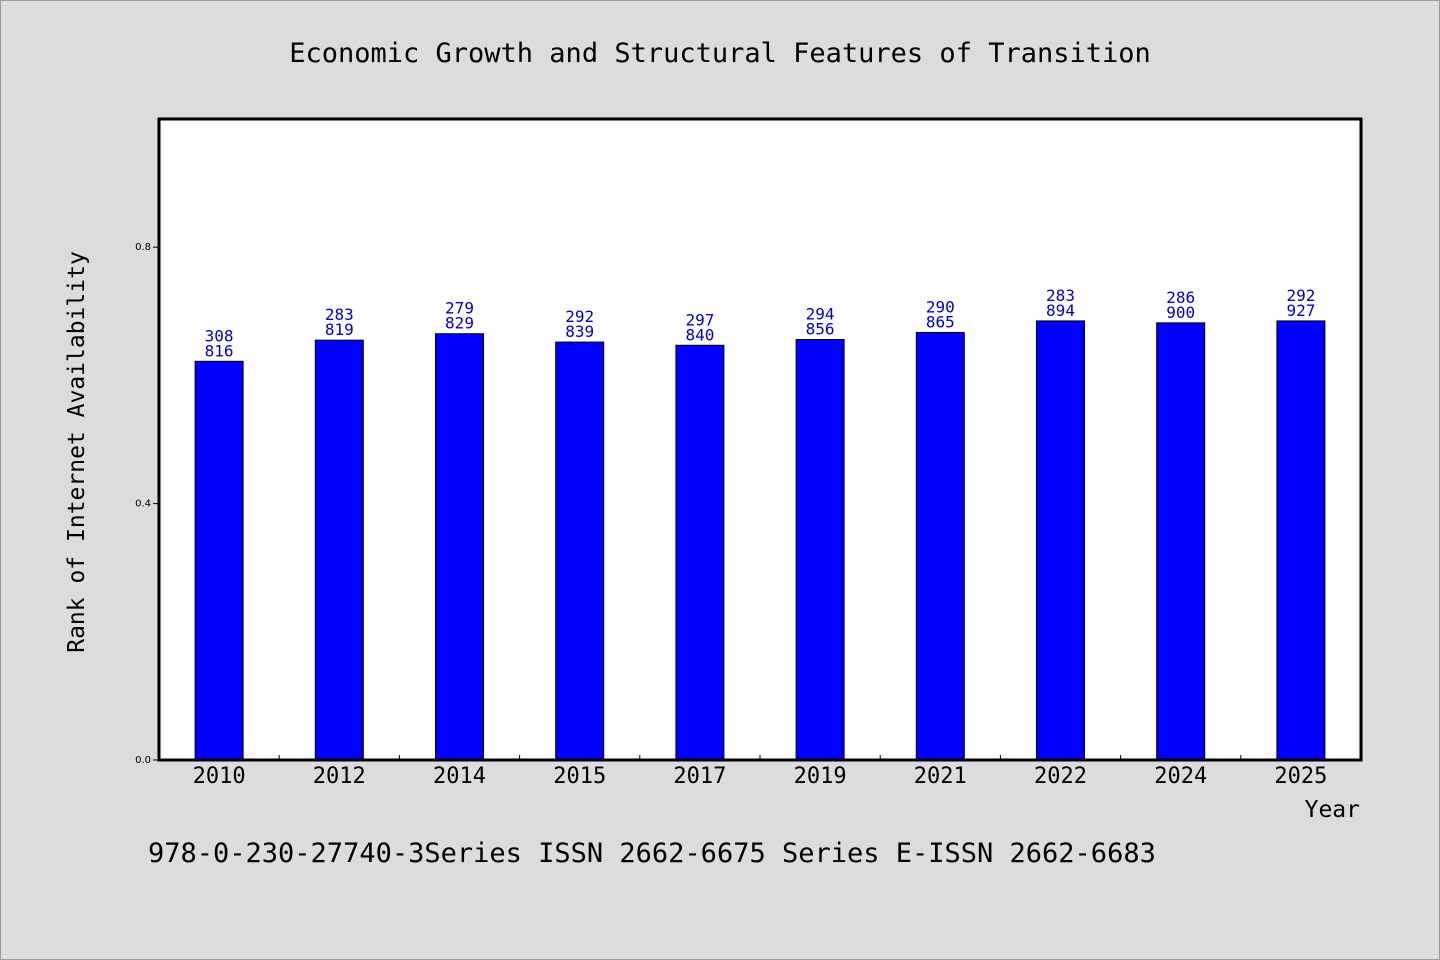 The image size is (1440, 960). What do you see at coordinates (940, 306) in the screenshot?
I see `bar-data-label-top: 290` at bounding box center [940, 306].